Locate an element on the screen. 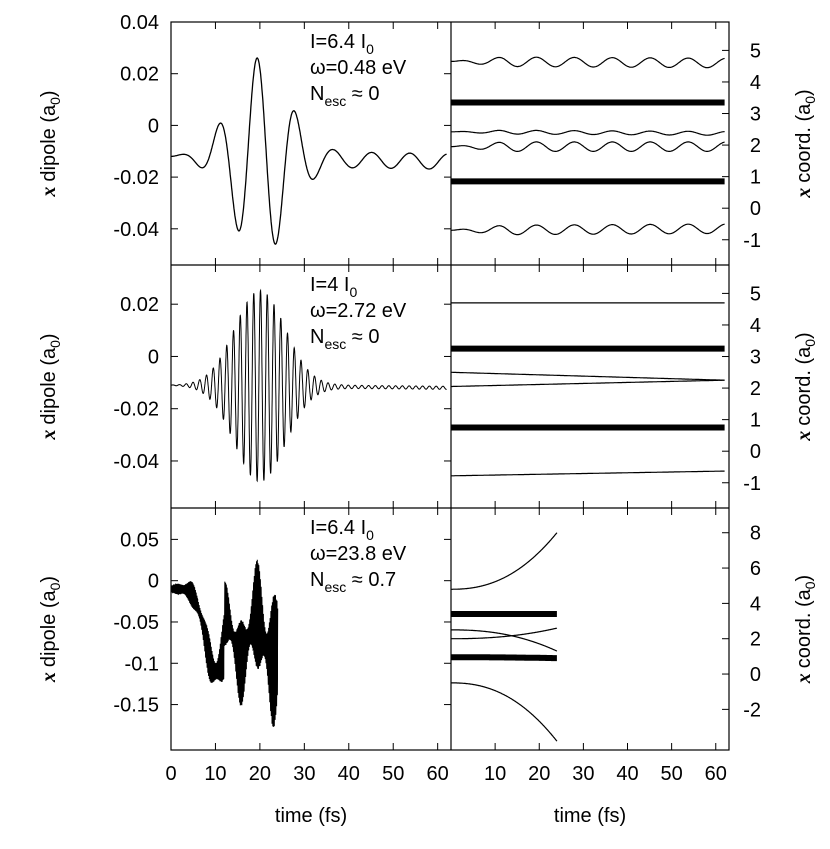 The image size is (830, 849). y-tick-label: -0.05 is located at coordinates (136, 623).